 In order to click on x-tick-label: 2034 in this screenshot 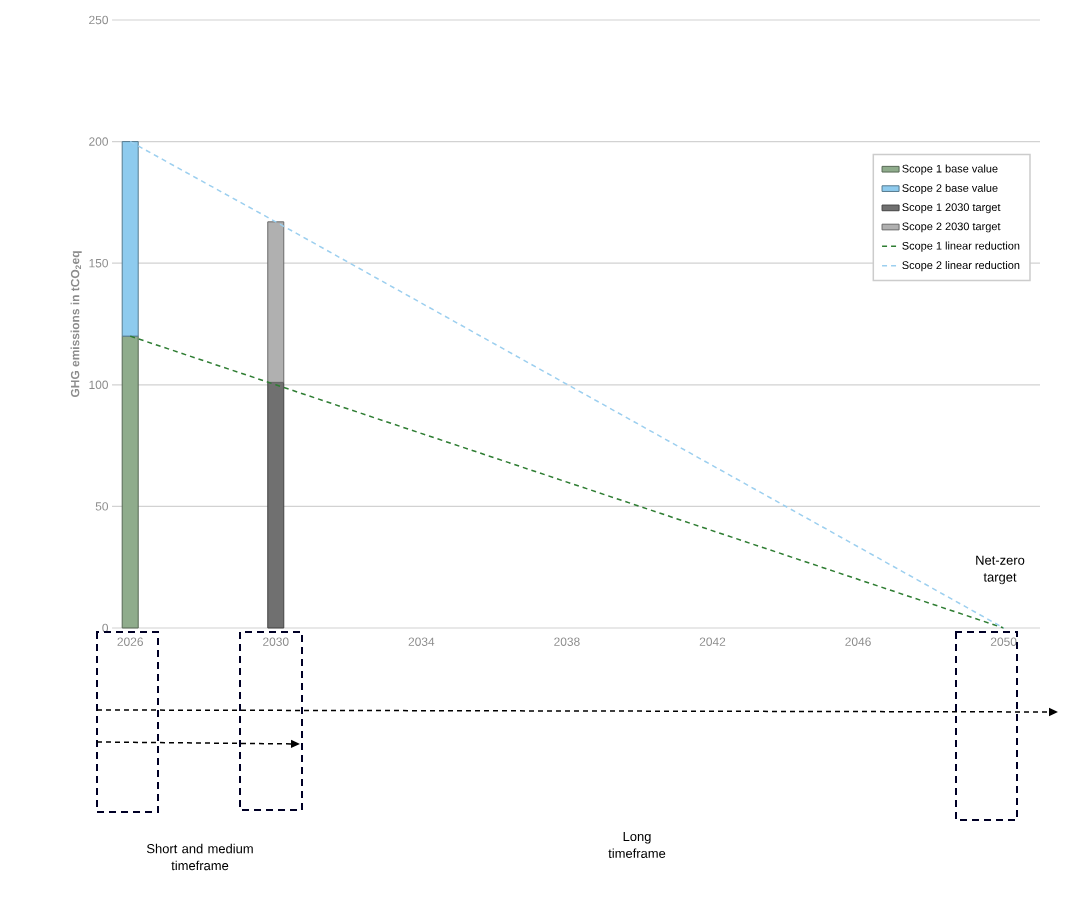, I will do `click(421, 641)`.